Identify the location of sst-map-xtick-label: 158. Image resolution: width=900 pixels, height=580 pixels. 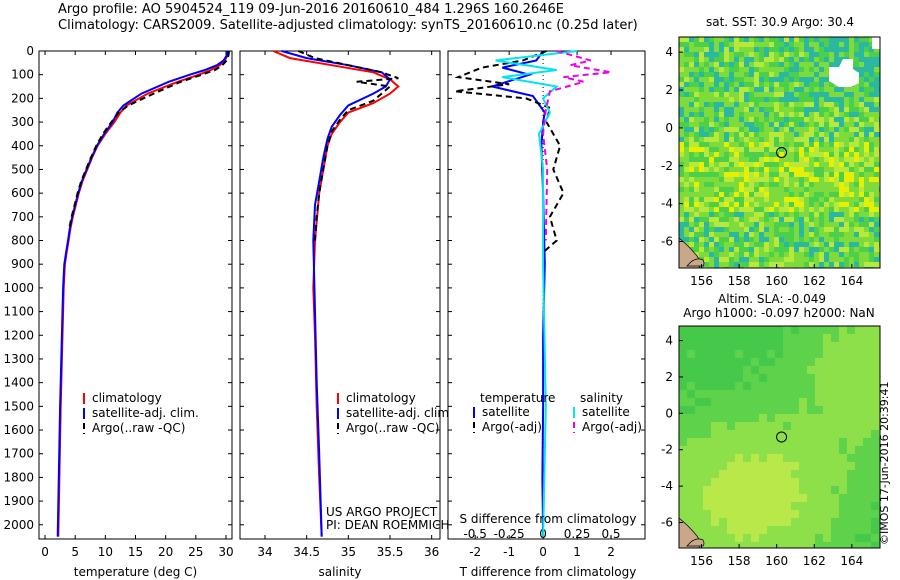
(739, 281).